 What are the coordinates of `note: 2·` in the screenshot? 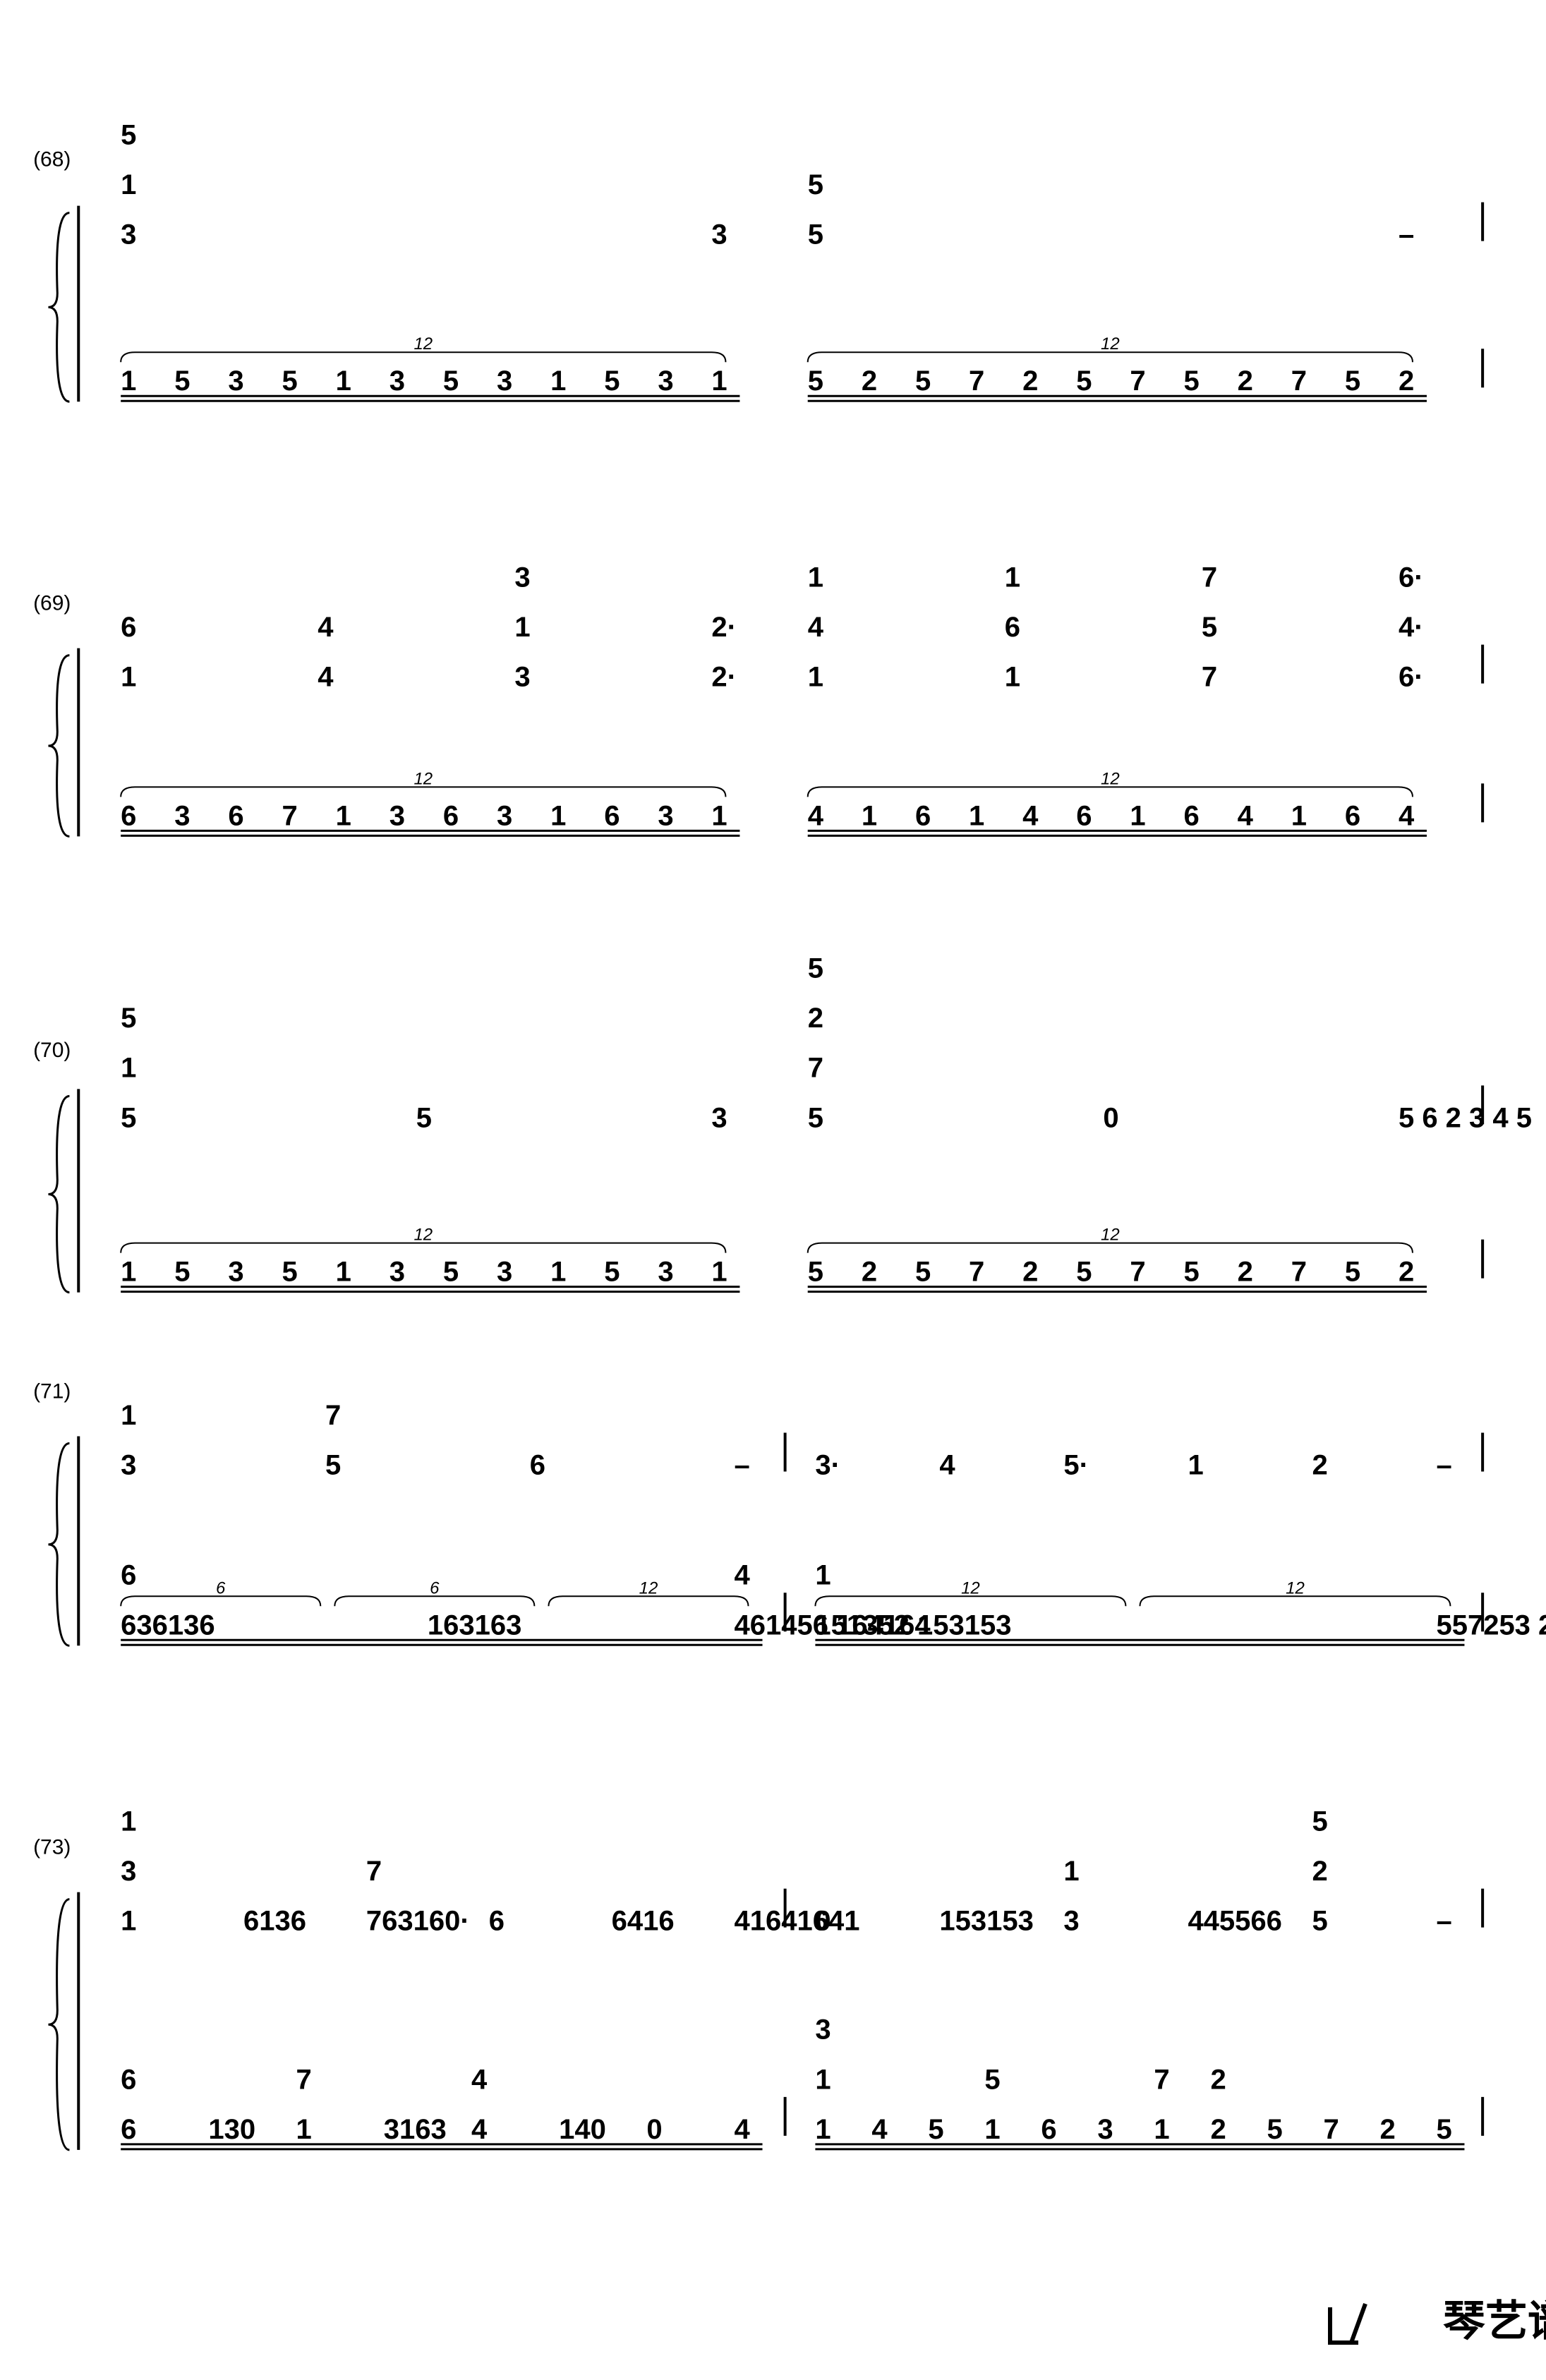 It's located at (724, 628).